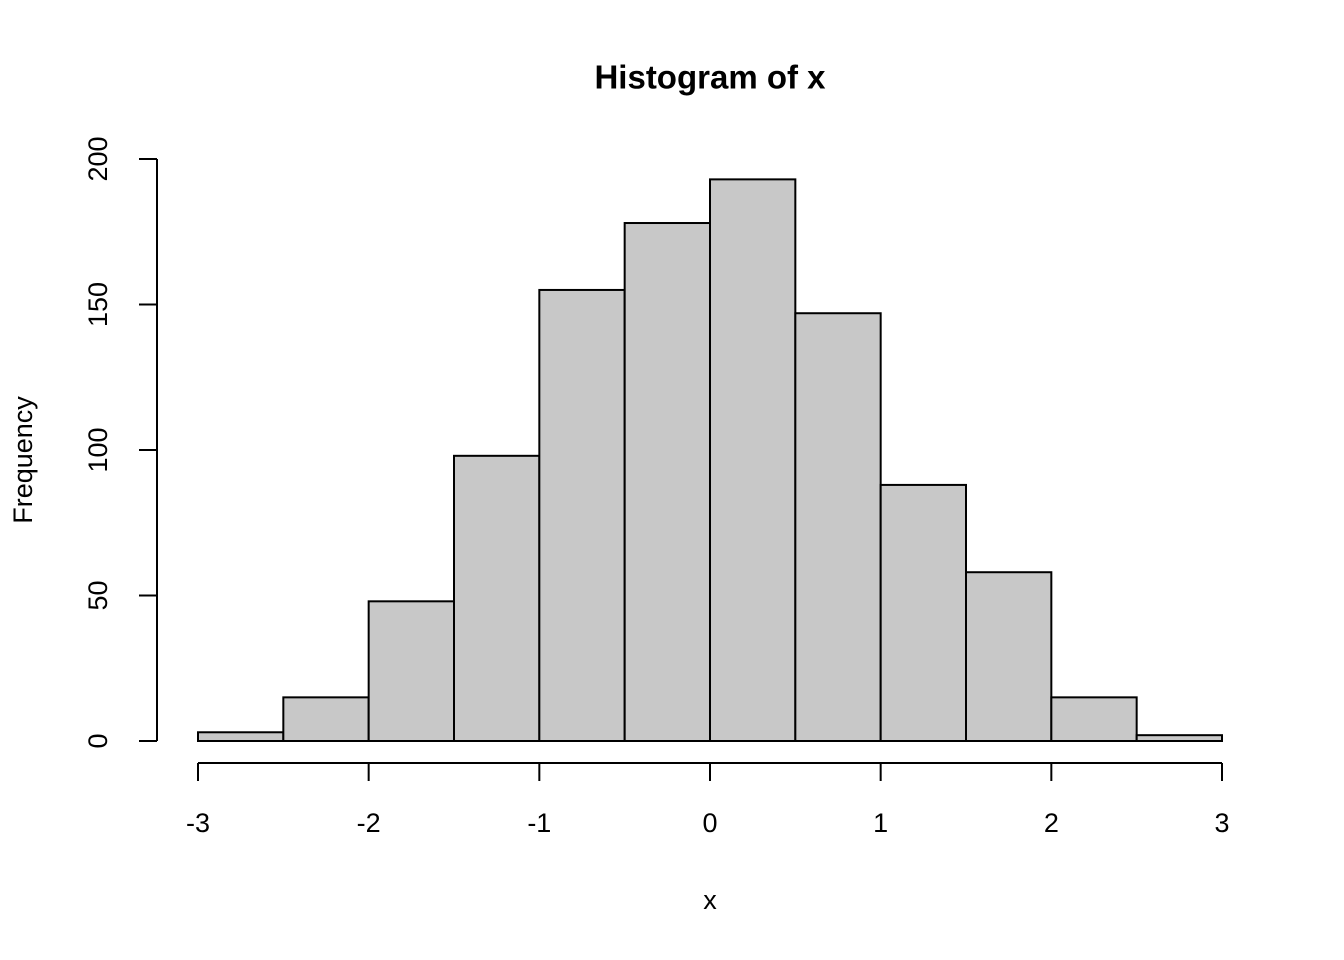  Describe the element at coordinates (710, 900) in the screenshot. I see `x-axis-label: x` at that location.